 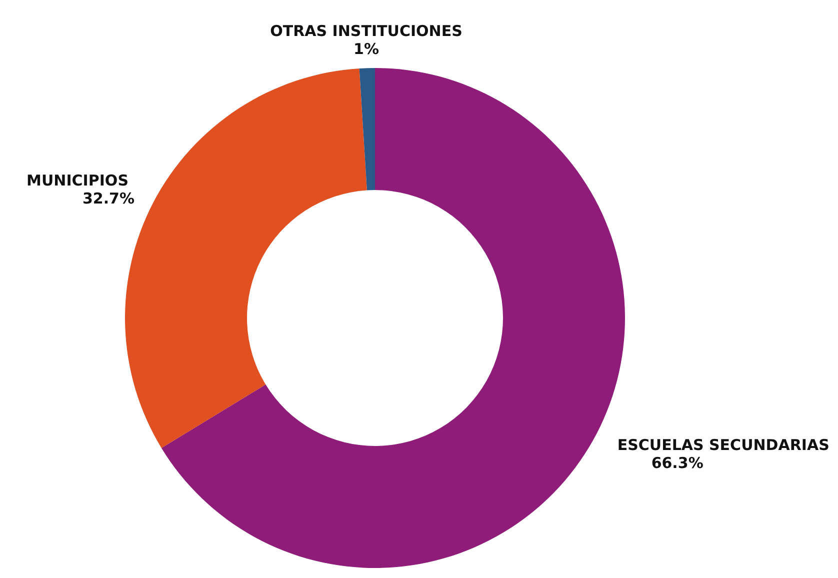 I want to click on data-label: 1%, so click(x=366, y=49).